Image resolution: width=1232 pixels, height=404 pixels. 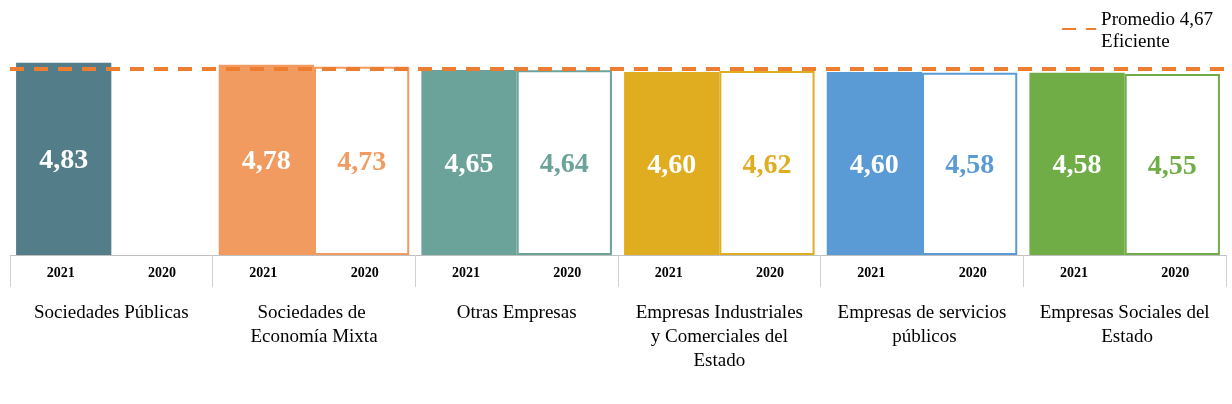 What do you see at coordinates (314, 323) in the screenshot?
I see `x-tick-label: Sociedades de Economía Mixta` at bounding box center [314, 323].